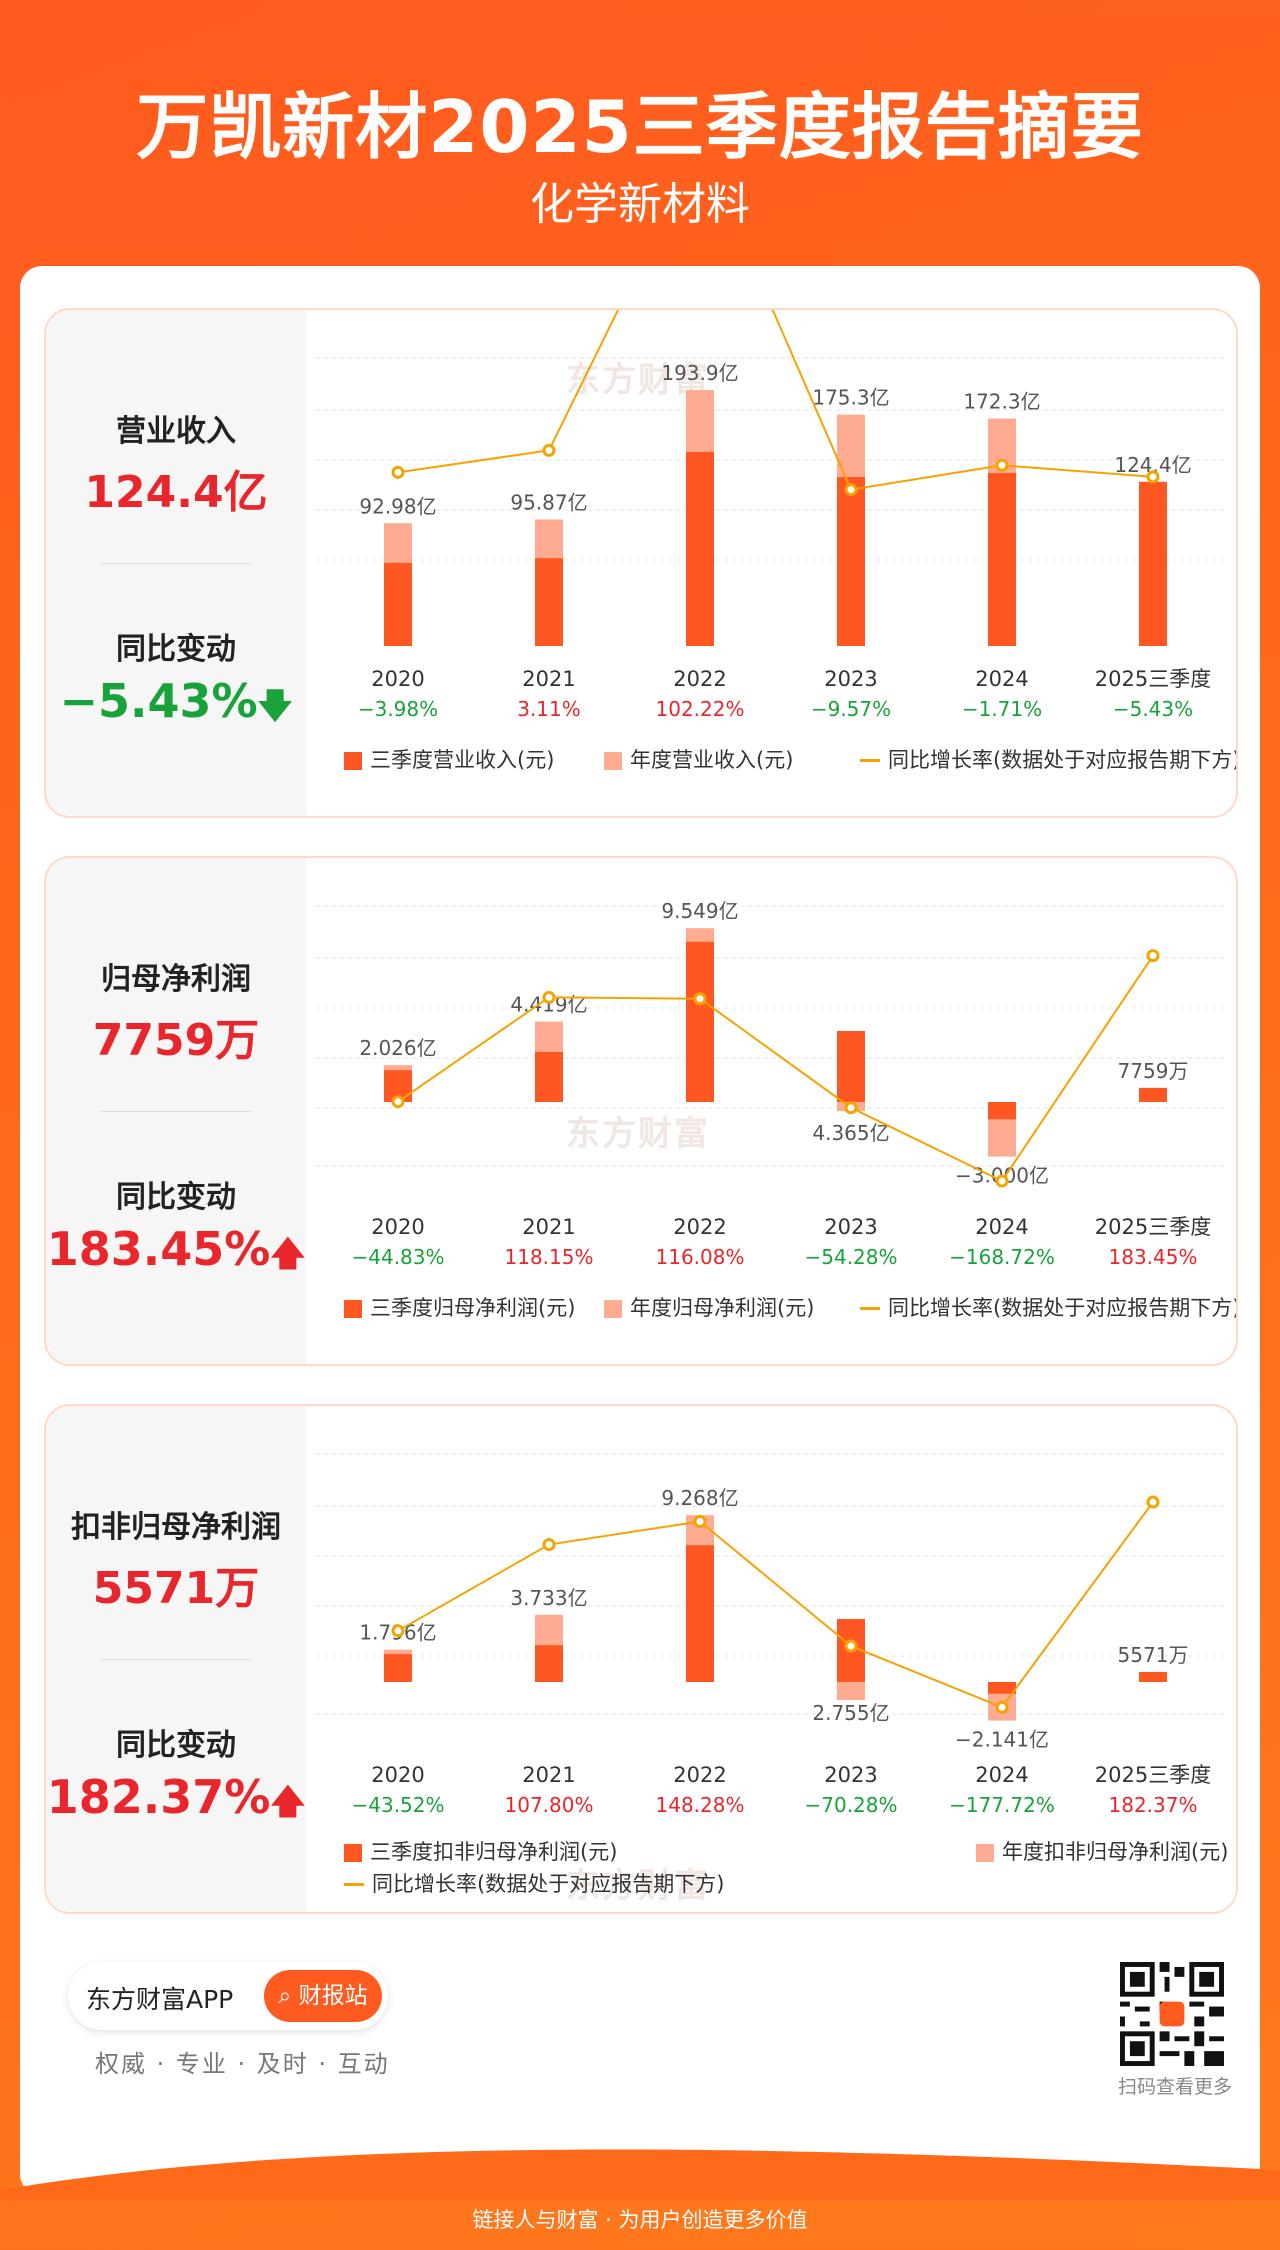 This screenshot has height=2250, width=1280. Describe the element at coordinates (176, 1797) in the screenshot. I see `change-value: 182.37%🡅` at that location.